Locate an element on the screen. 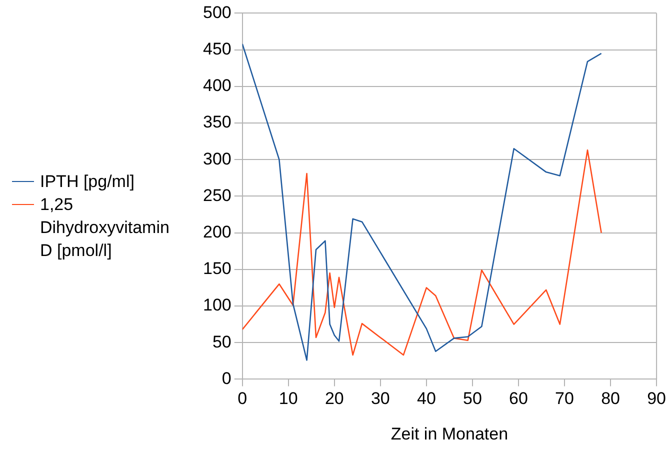  x-tick-label: 50 is located at coordinates (472, 398).